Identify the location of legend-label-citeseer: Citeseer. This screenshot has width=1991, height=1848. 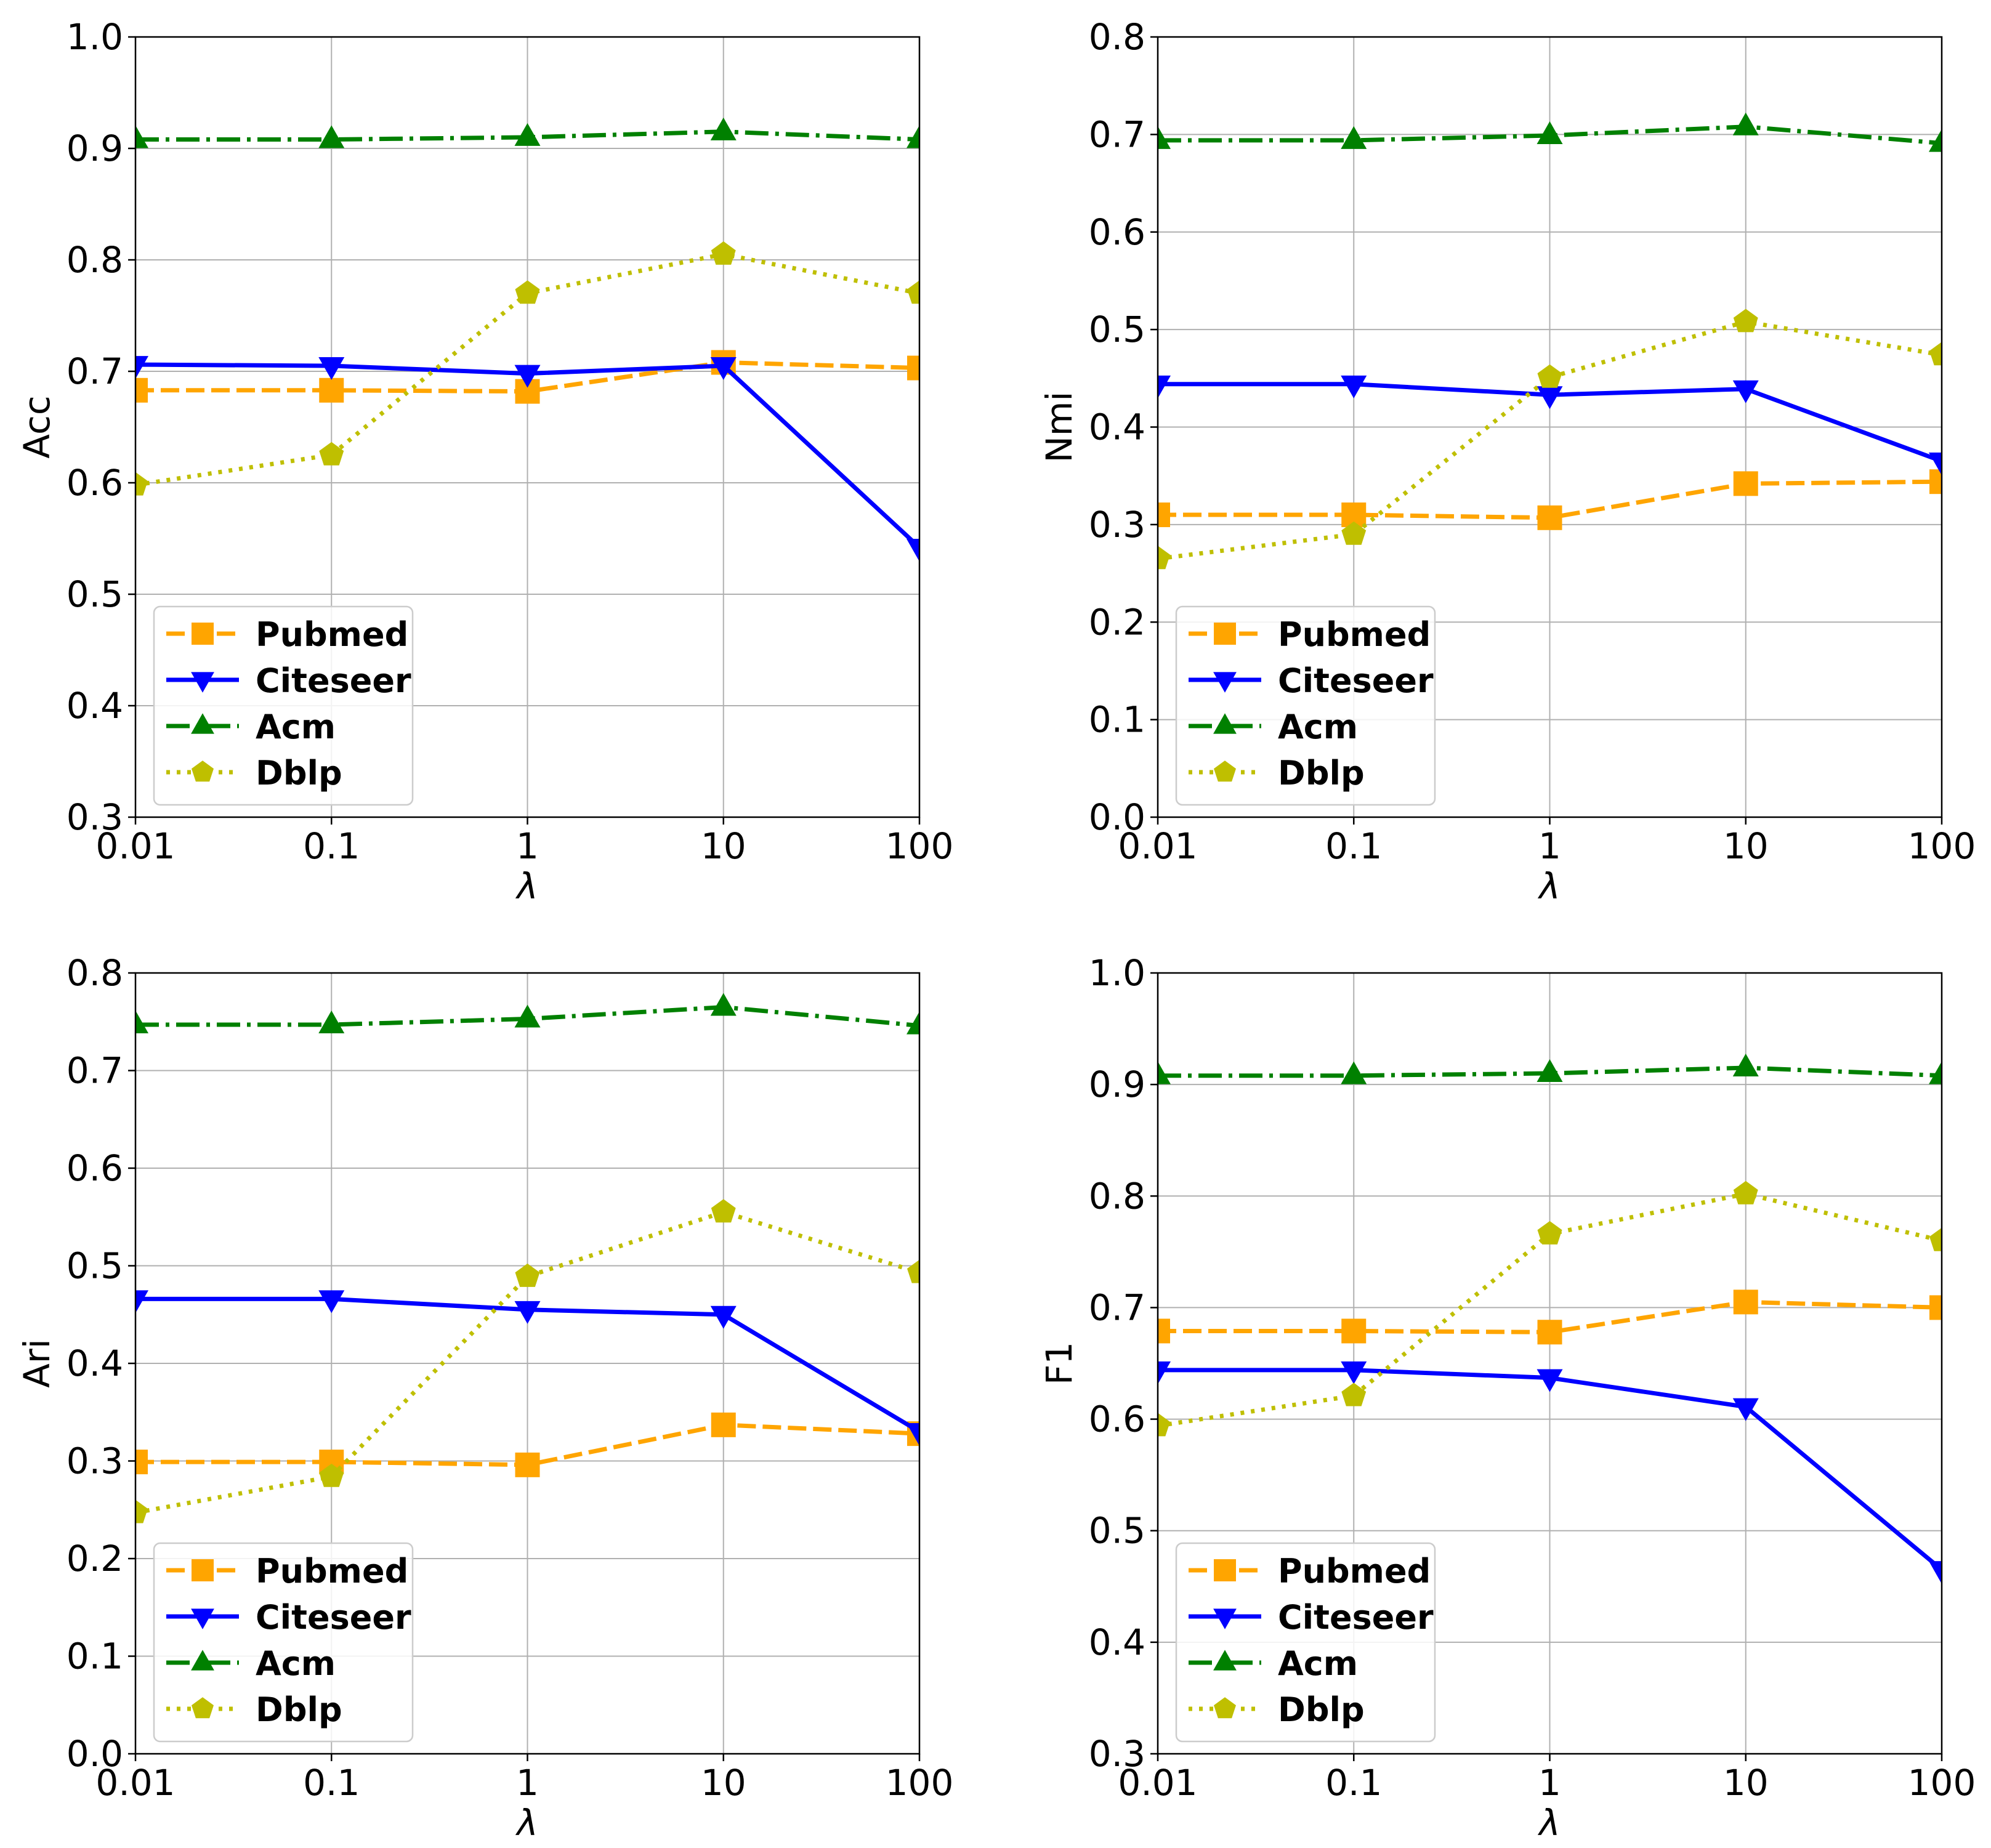
(1356, 1617).